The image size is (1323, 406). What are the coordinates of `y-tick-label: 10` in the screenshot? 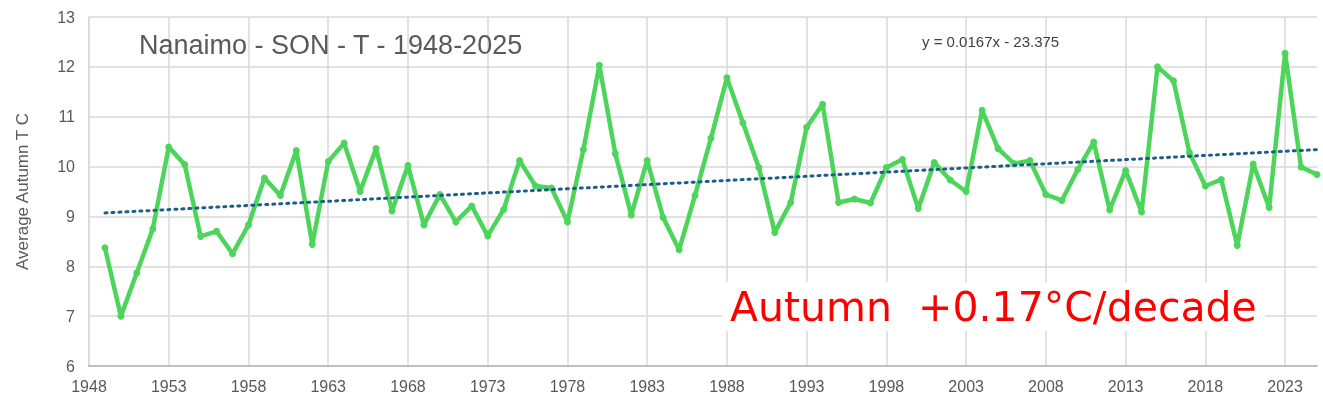 It's located at (66, 167).